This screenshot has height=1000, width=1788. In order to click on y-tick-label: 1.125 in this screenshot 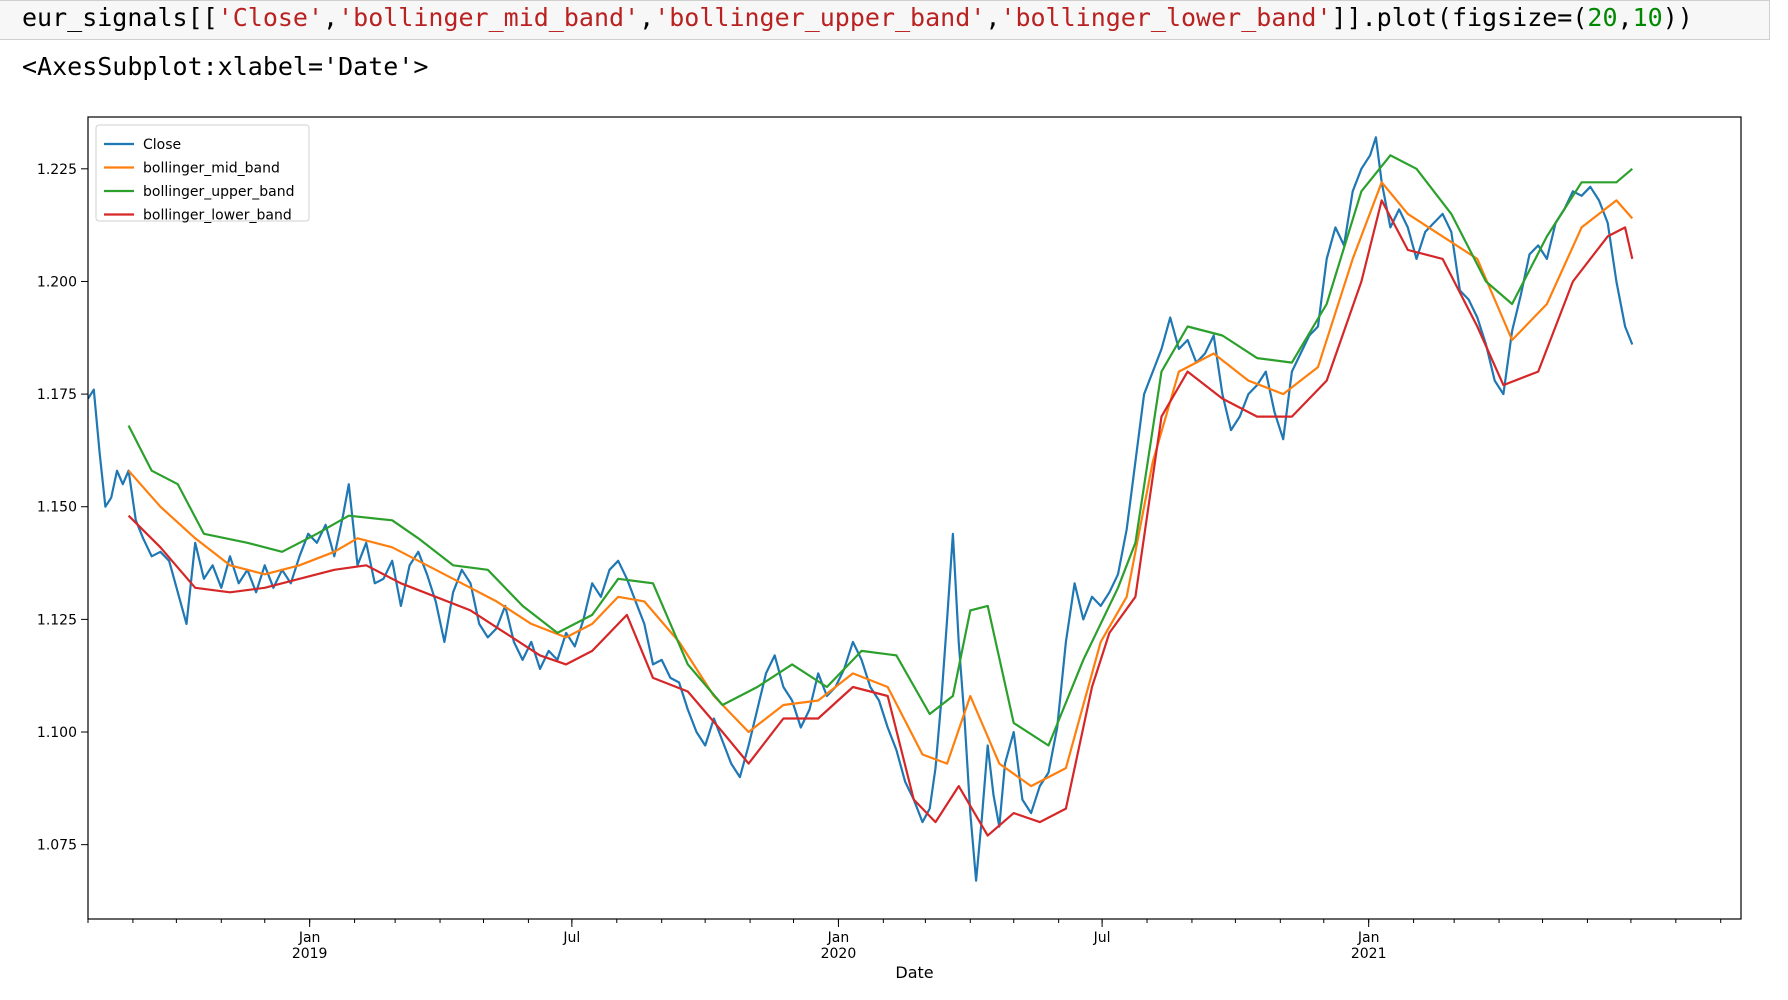, I will do `click(57, 620)`.